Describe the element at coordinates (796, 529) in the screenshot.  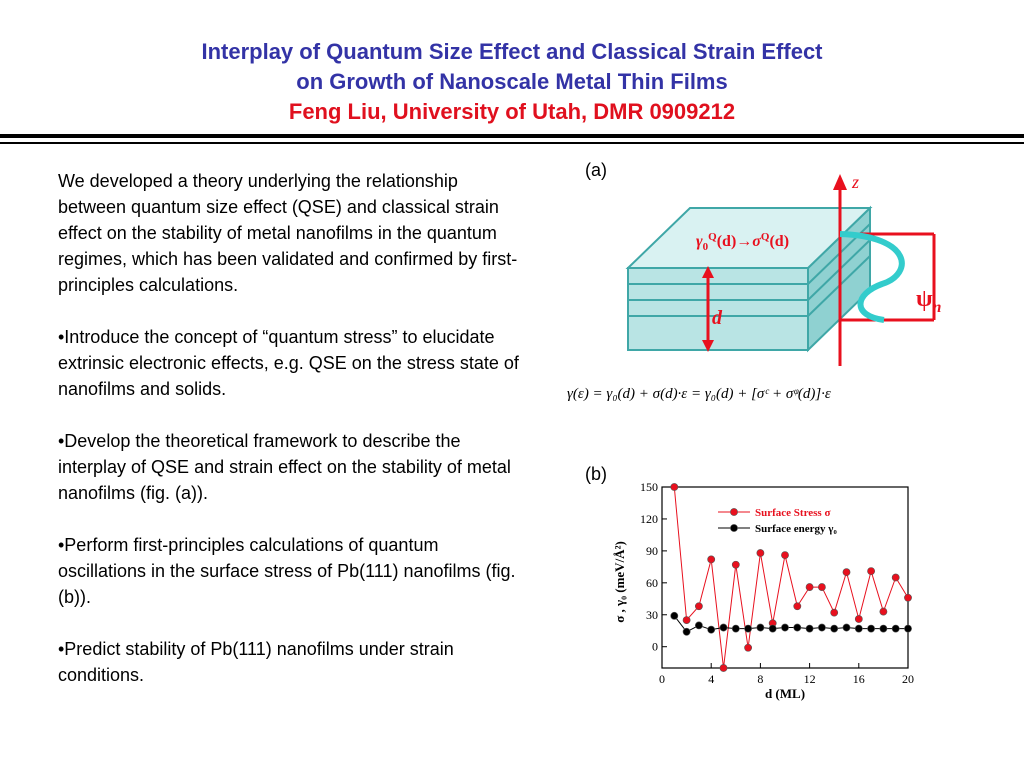
I see `legend-label: Surface energy γ₀` at that location.